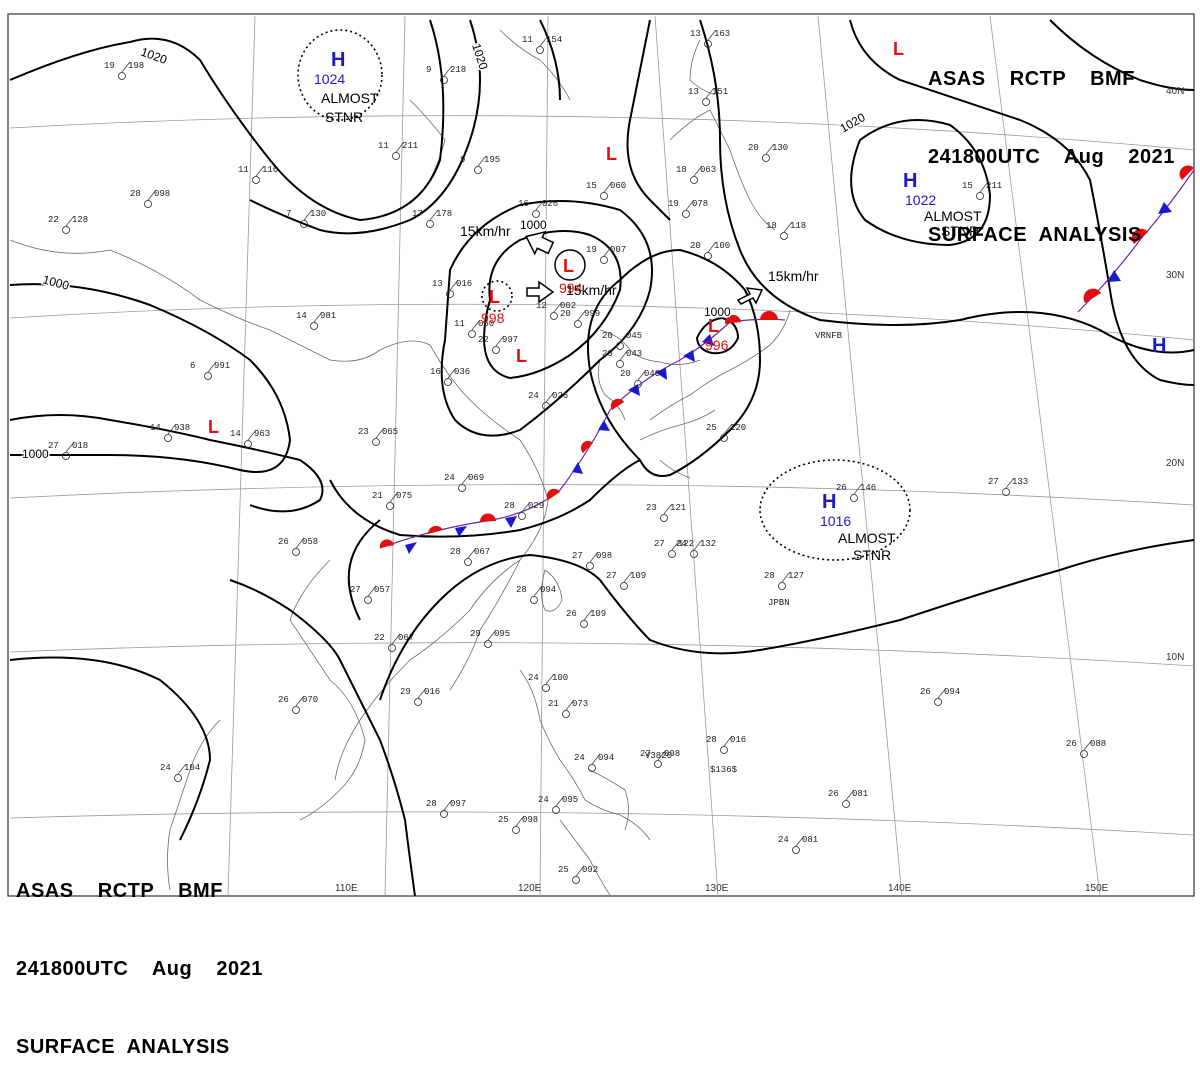 Image resolution: width=1200 pixels, height=1086 pixels. Describe the element at coordinates (960, 231) in the screenshot. I see `high-note: STNR` at that location.